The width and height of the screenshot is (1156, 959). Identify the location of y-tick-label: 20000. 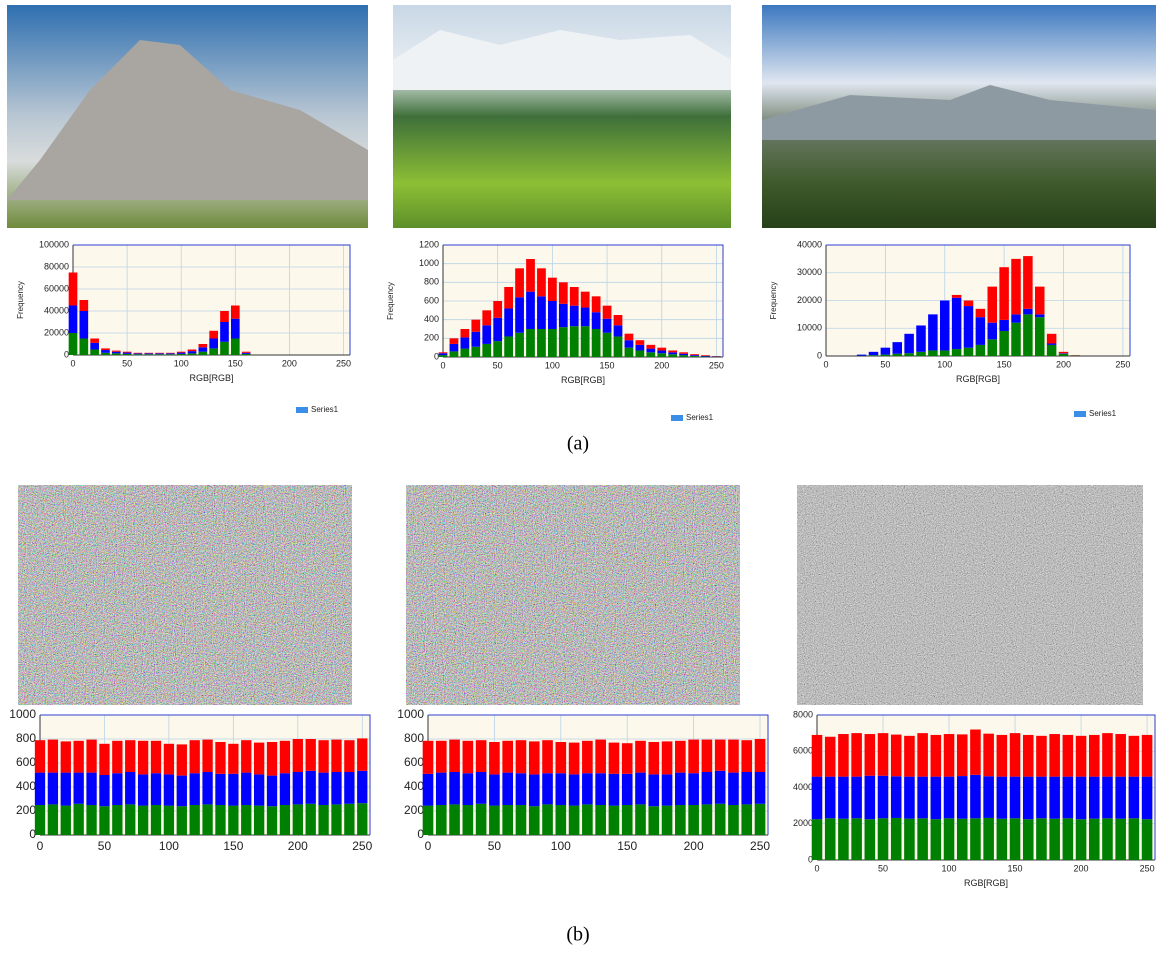
(809, 300).